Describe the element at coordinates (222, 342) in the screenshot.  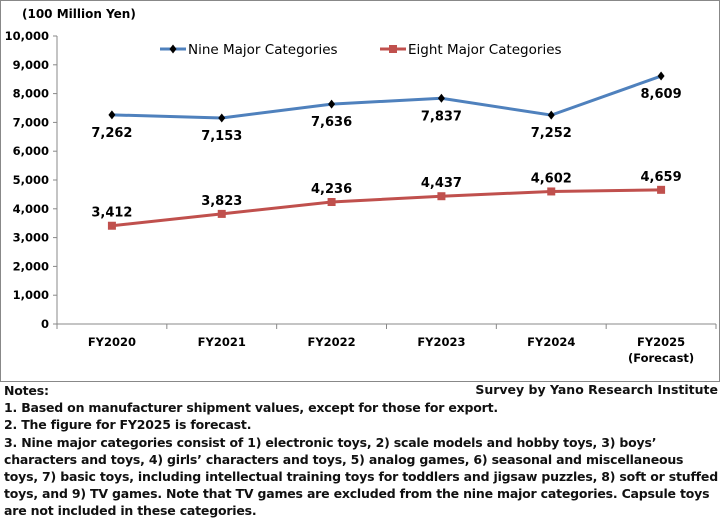
I see `x-tick-label: FY2021` at that location.